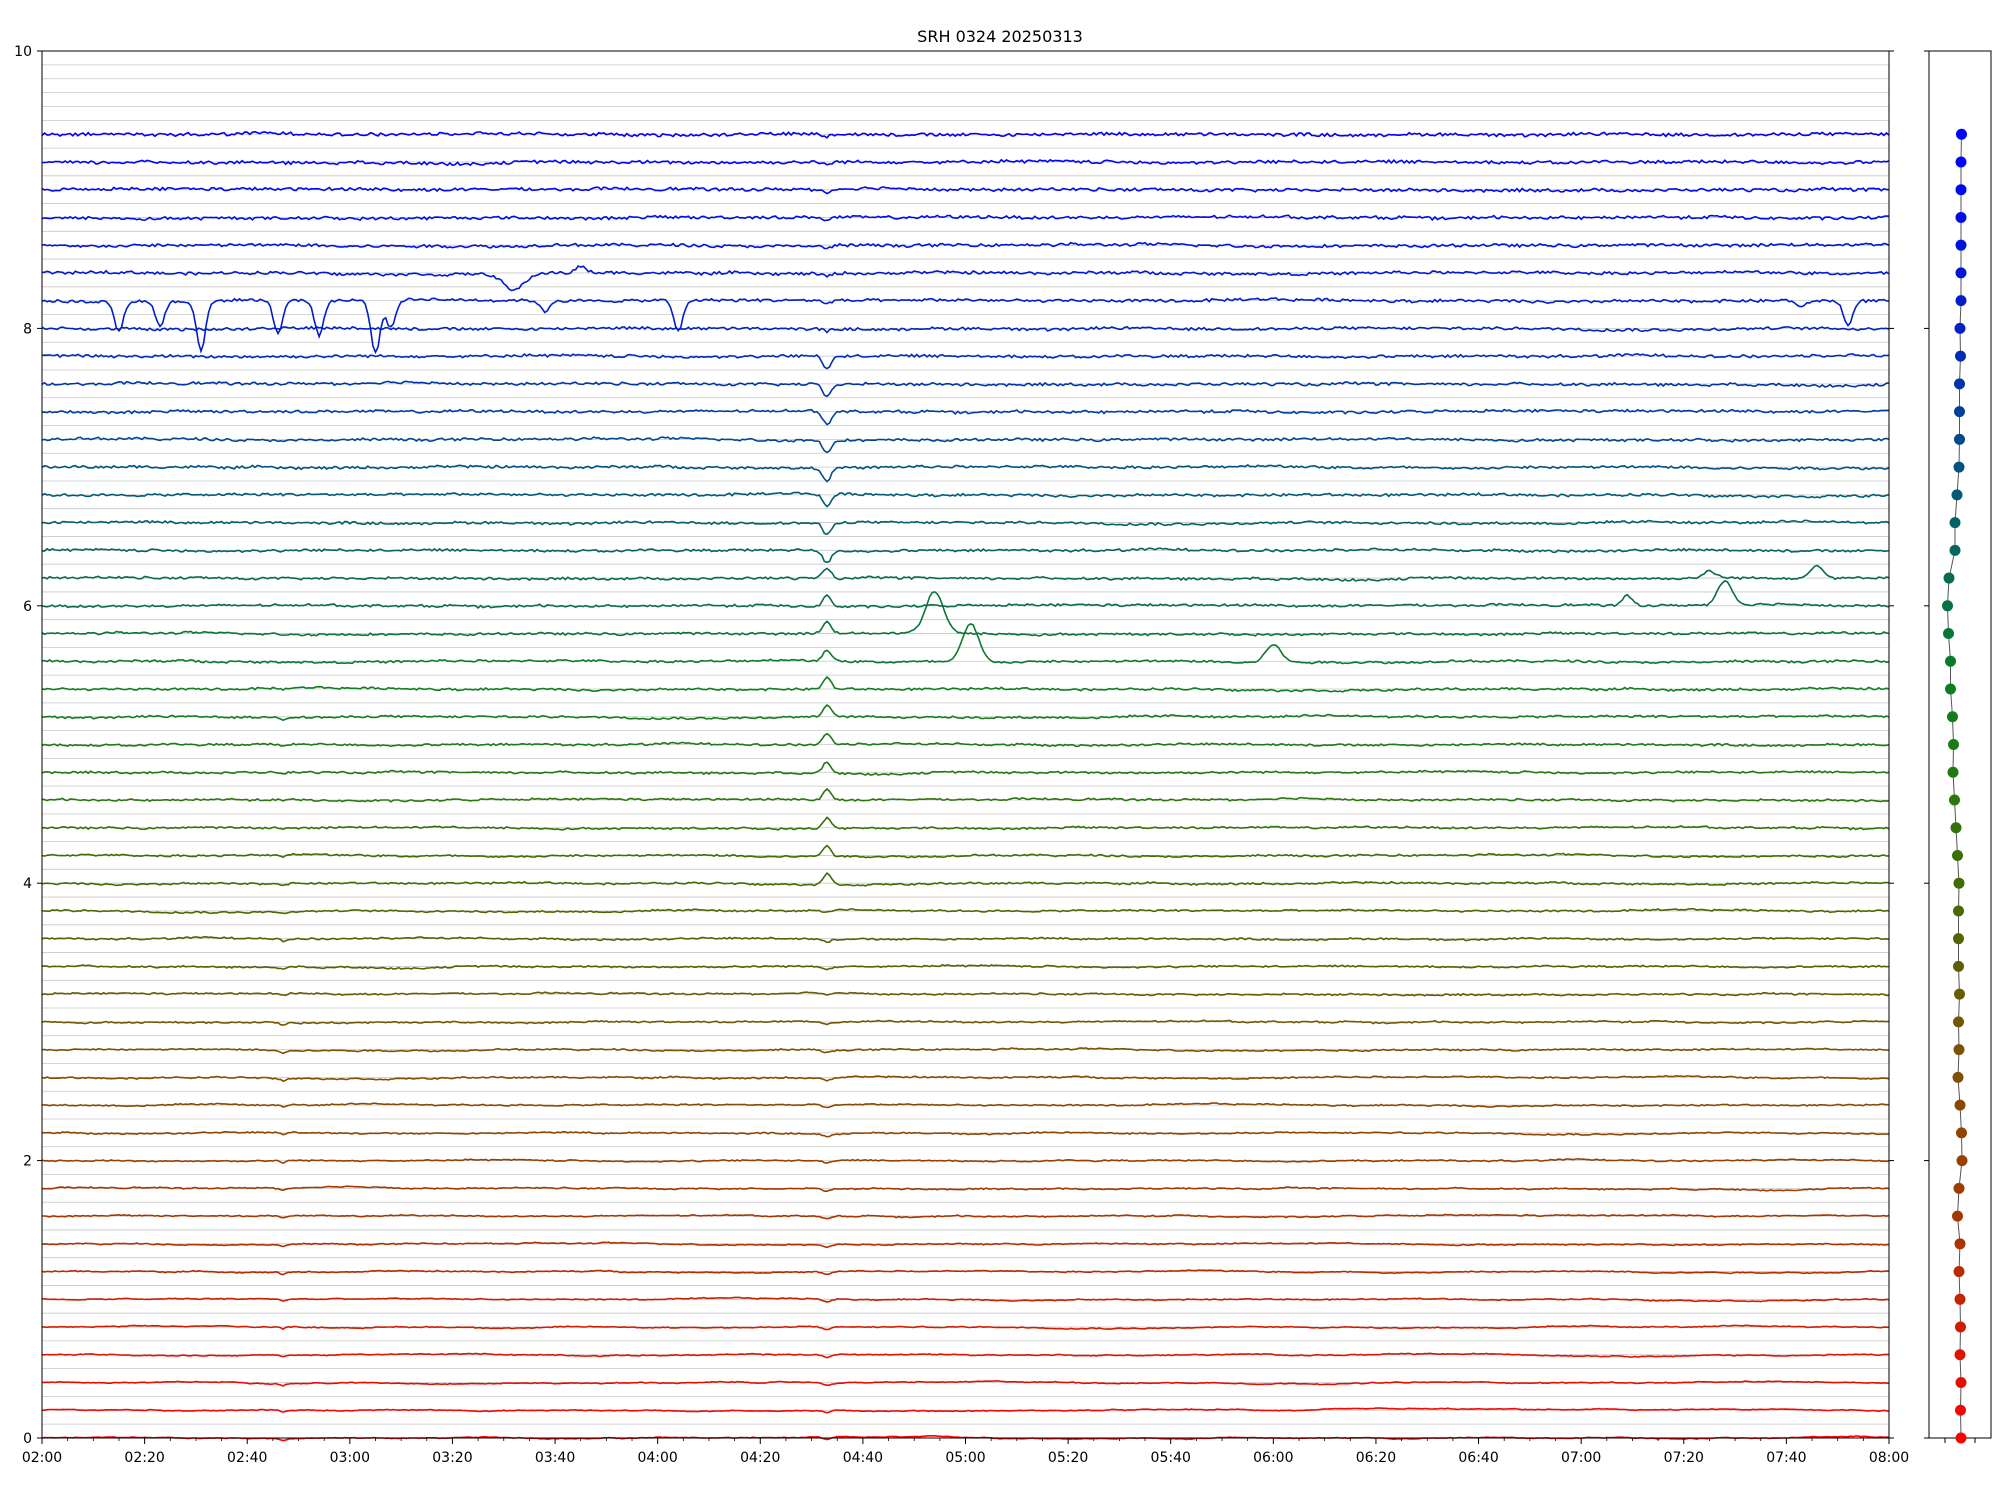 The image size is (2000, 1500). I want to click on x-tick-label: 03:20, so click(452, 1458).